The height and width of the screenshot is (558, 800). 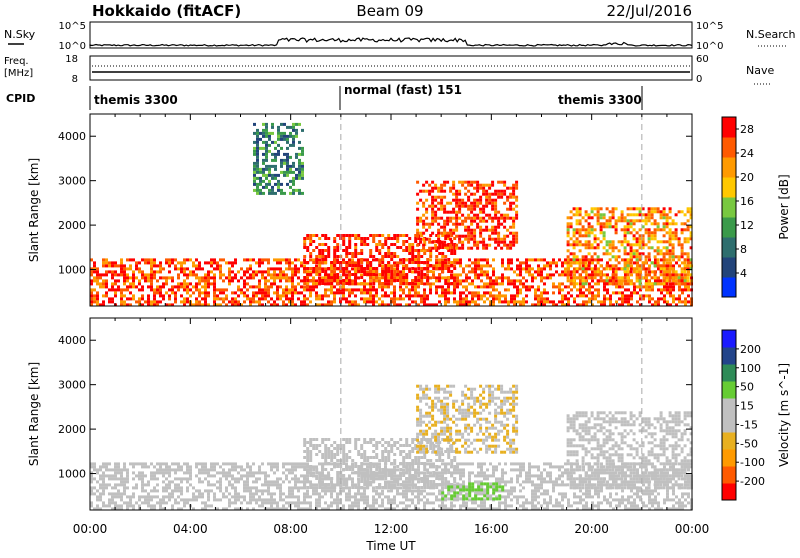 What do you see at coordinates (72, 136) in the screenshot?
I see `y-tick-label: 4000` at bounding box center [72, 136].